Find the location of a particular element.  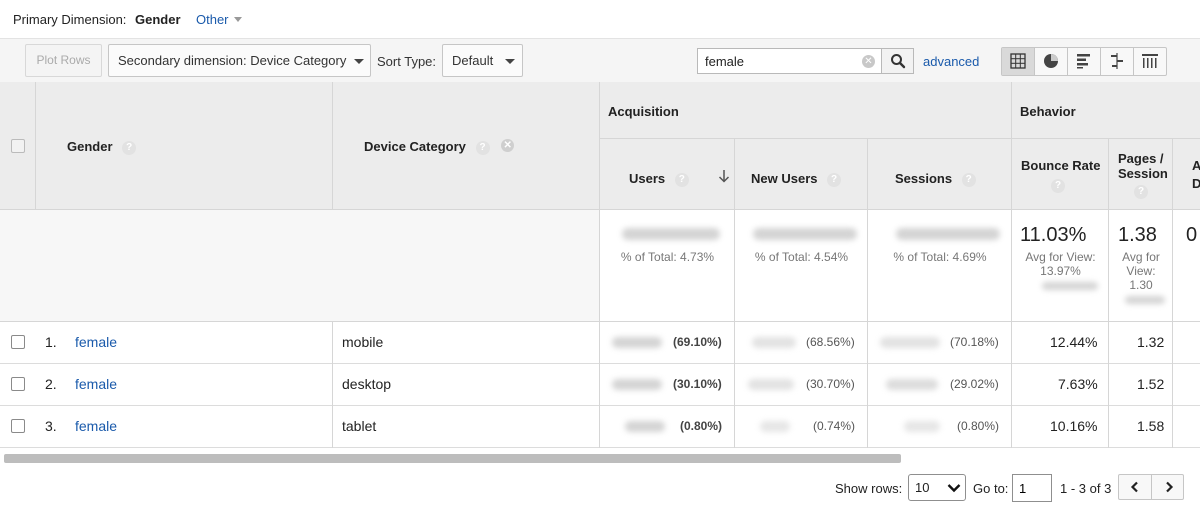

row-sessions-percent: (0.80%) is located at coordinates (978, 426).